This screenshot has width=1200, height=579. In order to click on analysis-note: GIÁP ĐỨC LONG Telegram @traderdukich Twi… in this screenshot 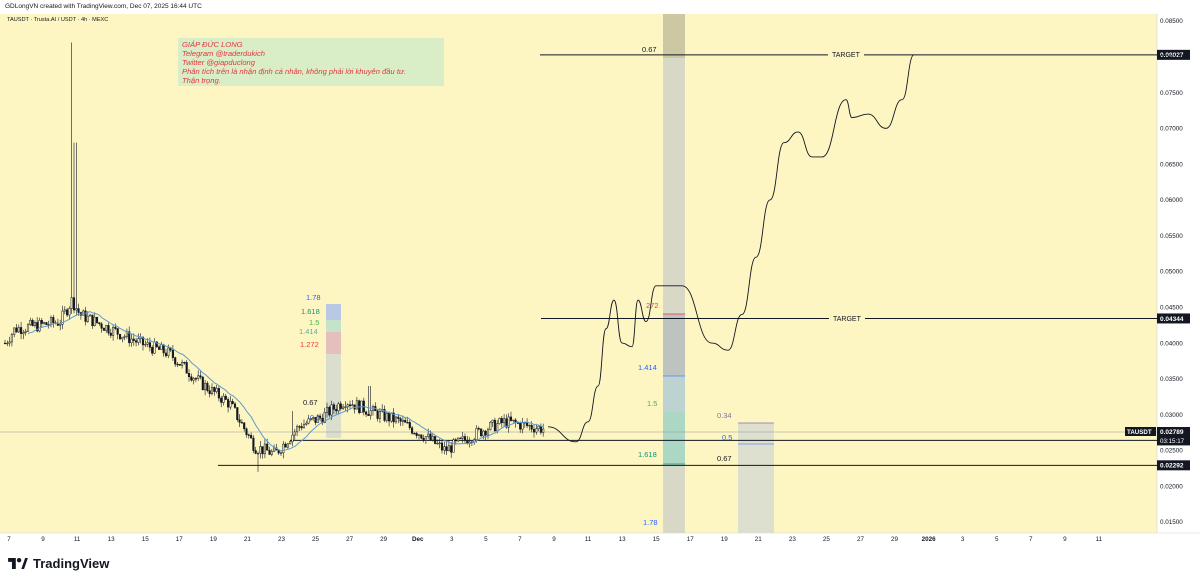, I will do `click(311, 62)`.